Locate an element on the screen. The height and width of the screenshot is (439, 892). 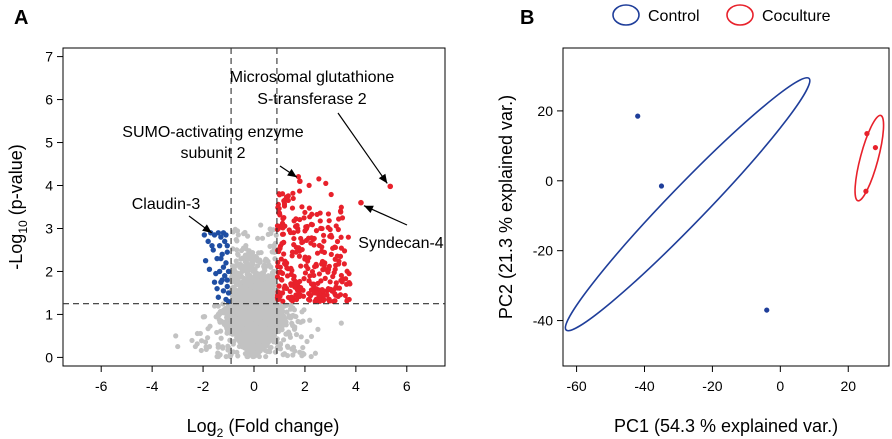
control-point is located at coordinates (767, 310).